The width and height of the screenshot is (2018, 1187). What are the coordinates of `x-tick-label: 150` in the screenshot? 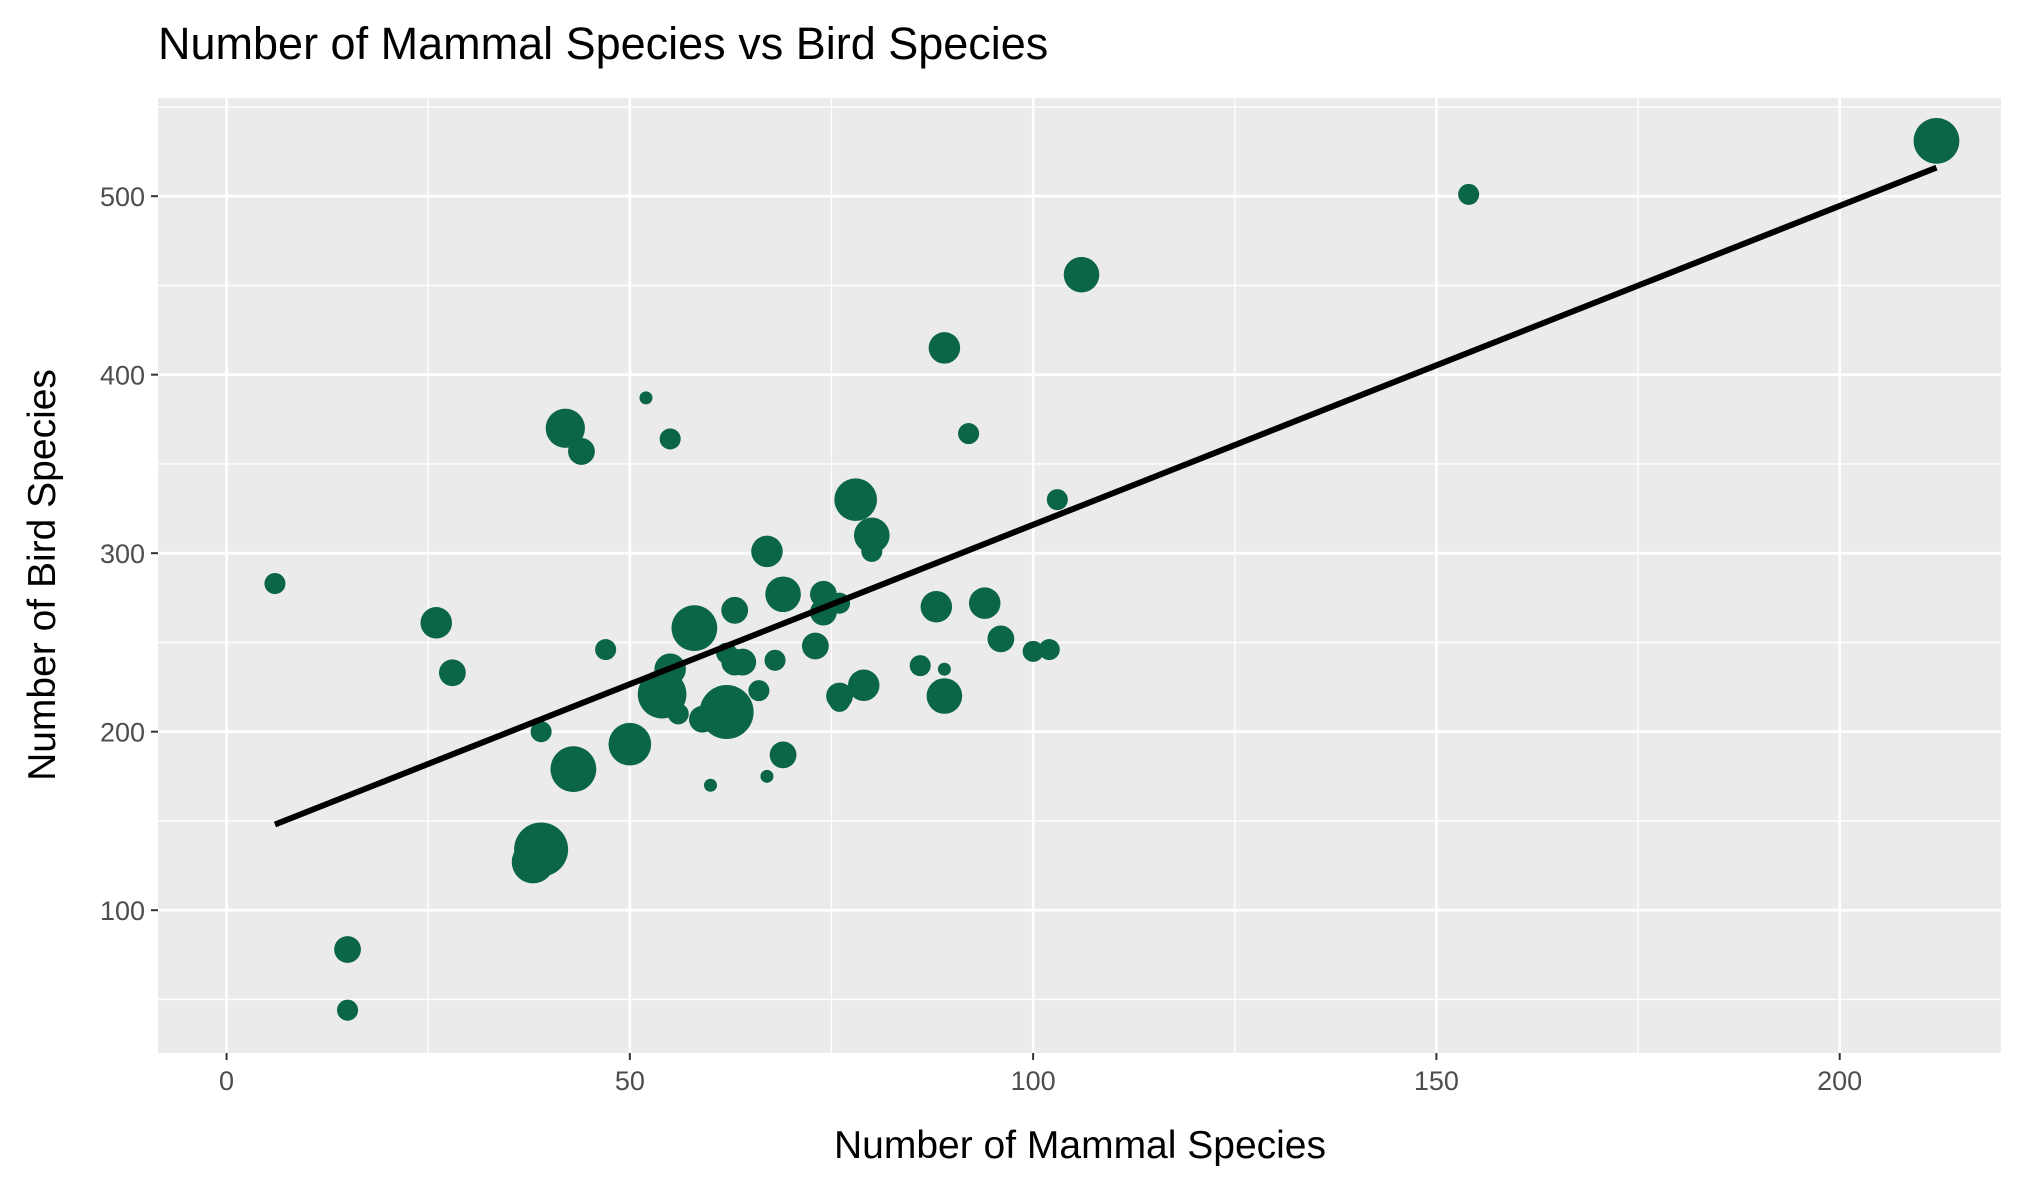 It's located at (1436, 1081).